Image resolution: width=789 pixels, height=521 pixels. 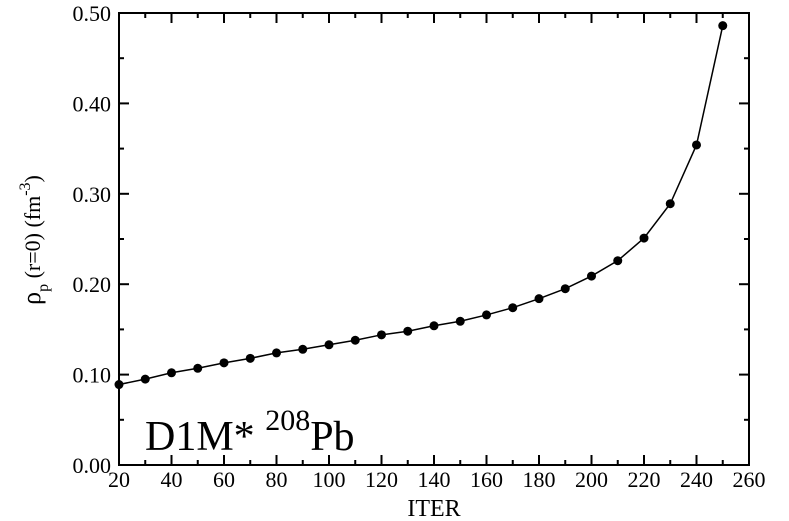 What do you see at coordinates (92, 13) in the screenshot?
I see `y-tick-label: 0.50` at bounding box center [92, 13].